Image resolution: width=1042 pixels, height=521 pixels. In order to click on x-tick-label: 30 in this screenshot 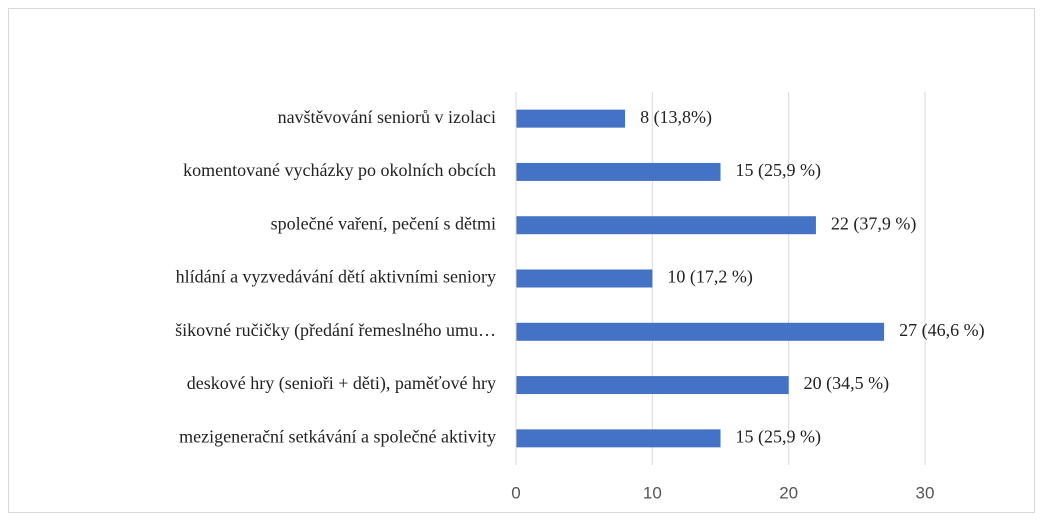, I will do `click(925, 492)`.